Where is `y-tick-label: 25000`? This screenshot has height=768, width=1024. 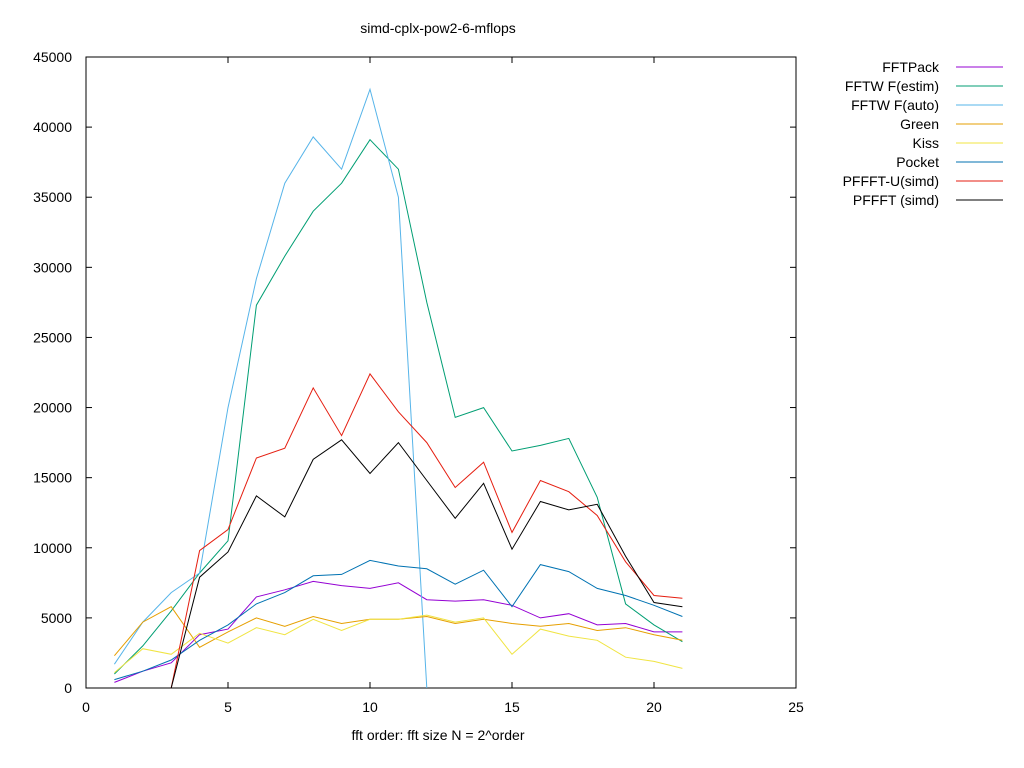
y-tick-label: 25000 is located at coordinates (52, 337).